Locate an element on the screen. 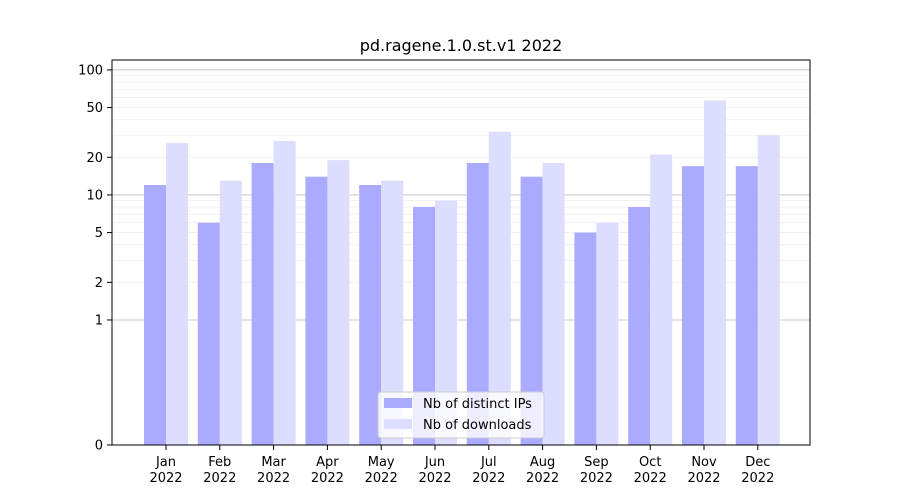  chart-title: pd.ragene.1.0.st.v1 2022 is located at coordinates (461, 45).